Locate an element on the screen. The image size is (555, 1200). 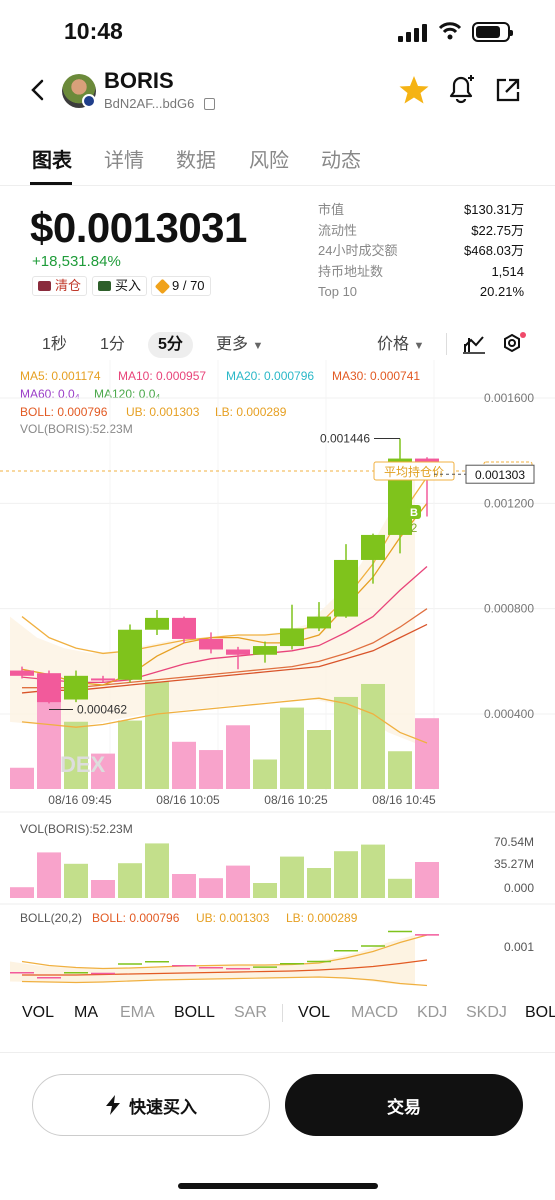
alert-bell-icon is located at coordinates (461, 89).